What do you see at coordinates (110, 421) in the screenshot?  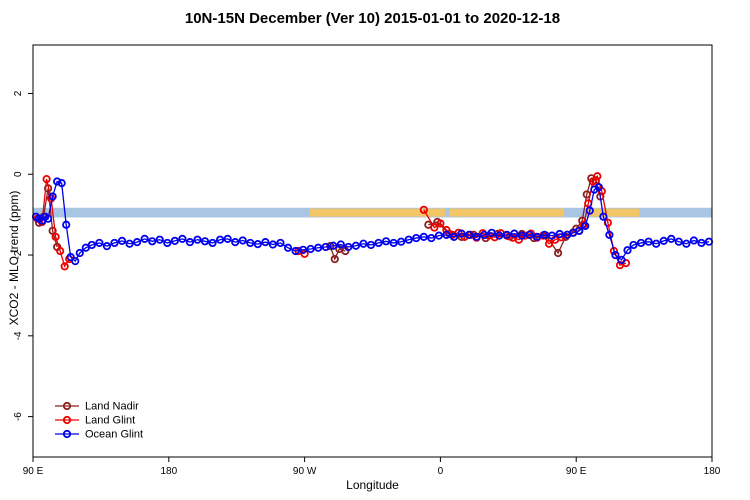 I see `legend-label: Land Glint` at bounding box center [110, 421].